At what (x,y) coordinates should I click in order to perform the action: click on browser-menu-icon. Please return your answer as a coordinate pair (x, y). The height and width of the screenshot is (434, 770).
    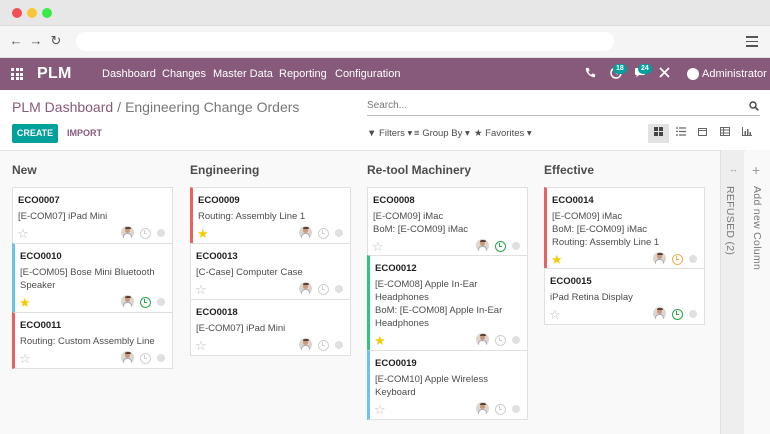
    Looking at the image, I should click on (752, 43).